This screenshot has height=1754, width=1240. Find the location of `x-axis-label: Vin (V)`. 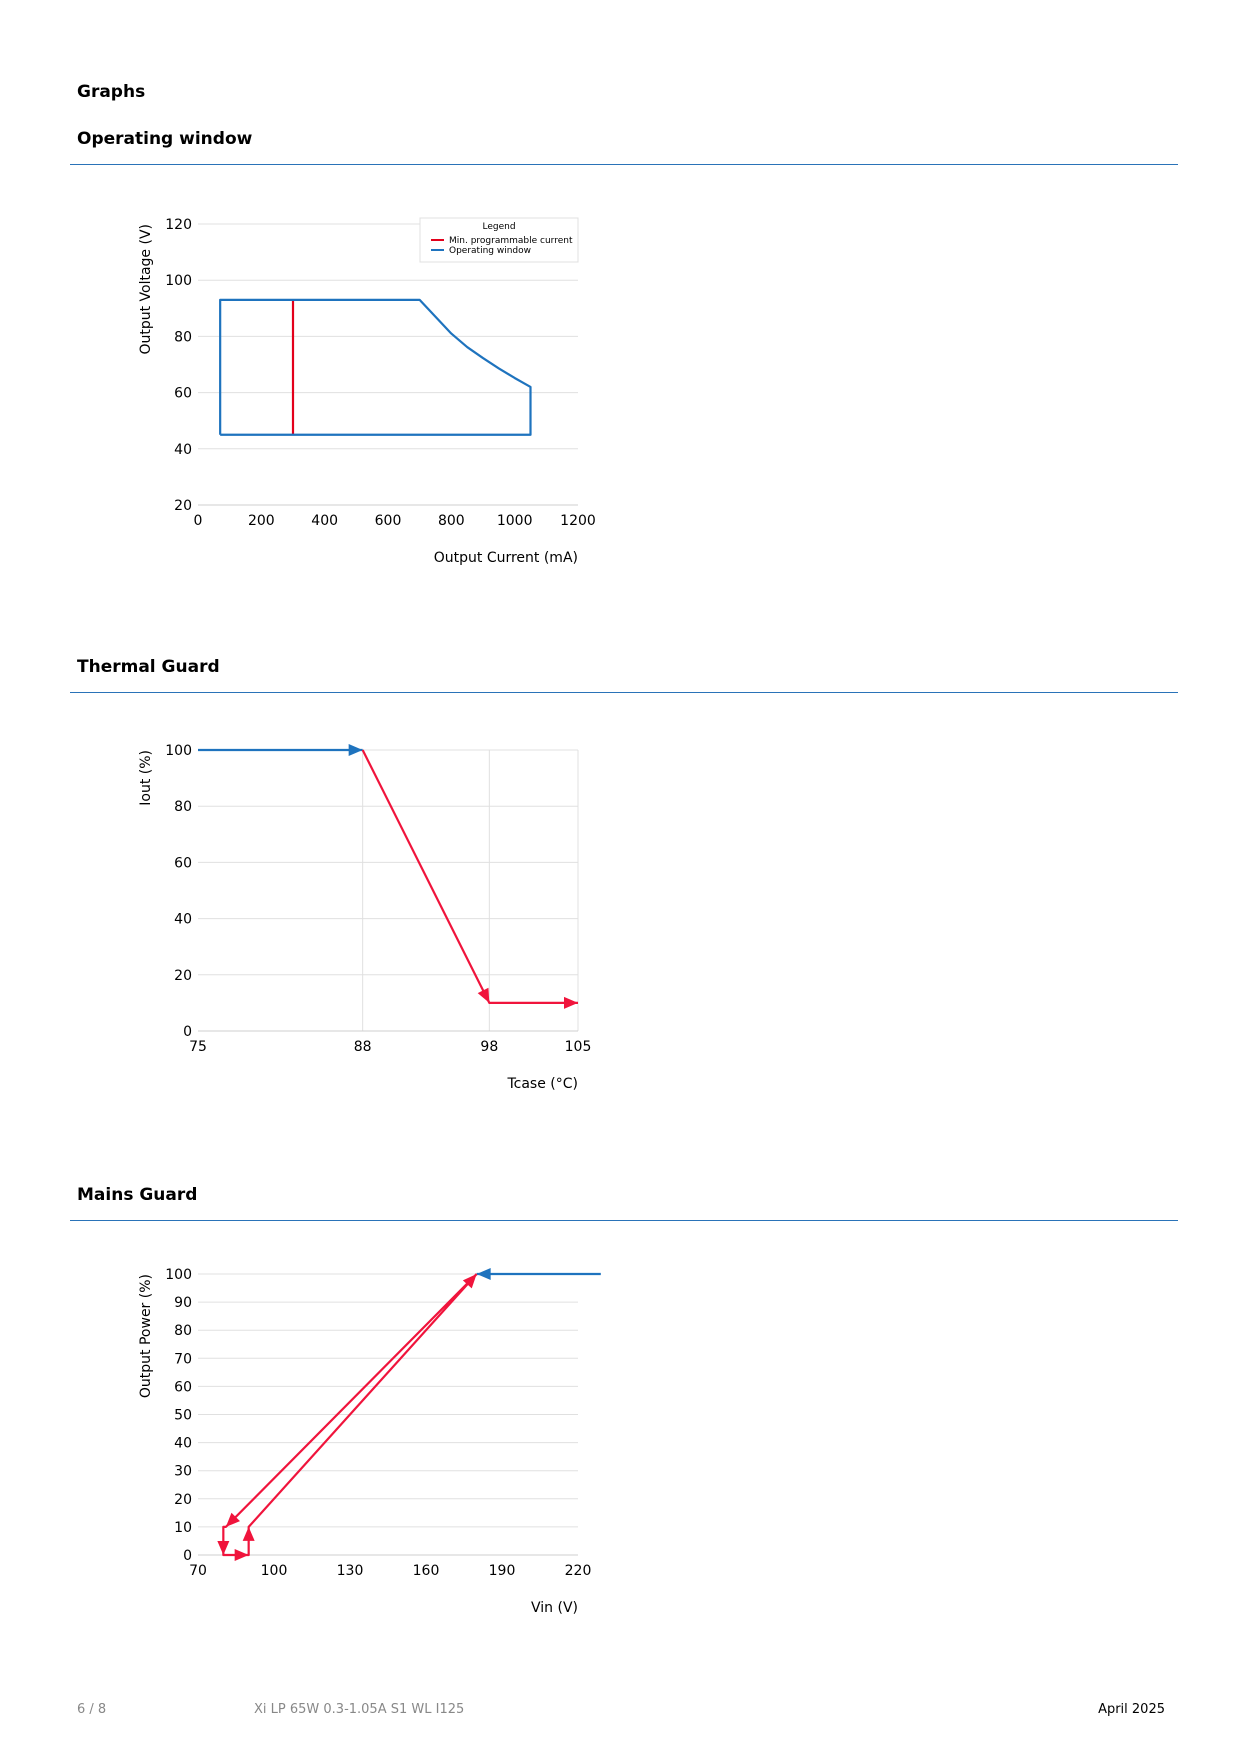

x-axis-label: Vin (V) is located at coordinates (554, 1608).